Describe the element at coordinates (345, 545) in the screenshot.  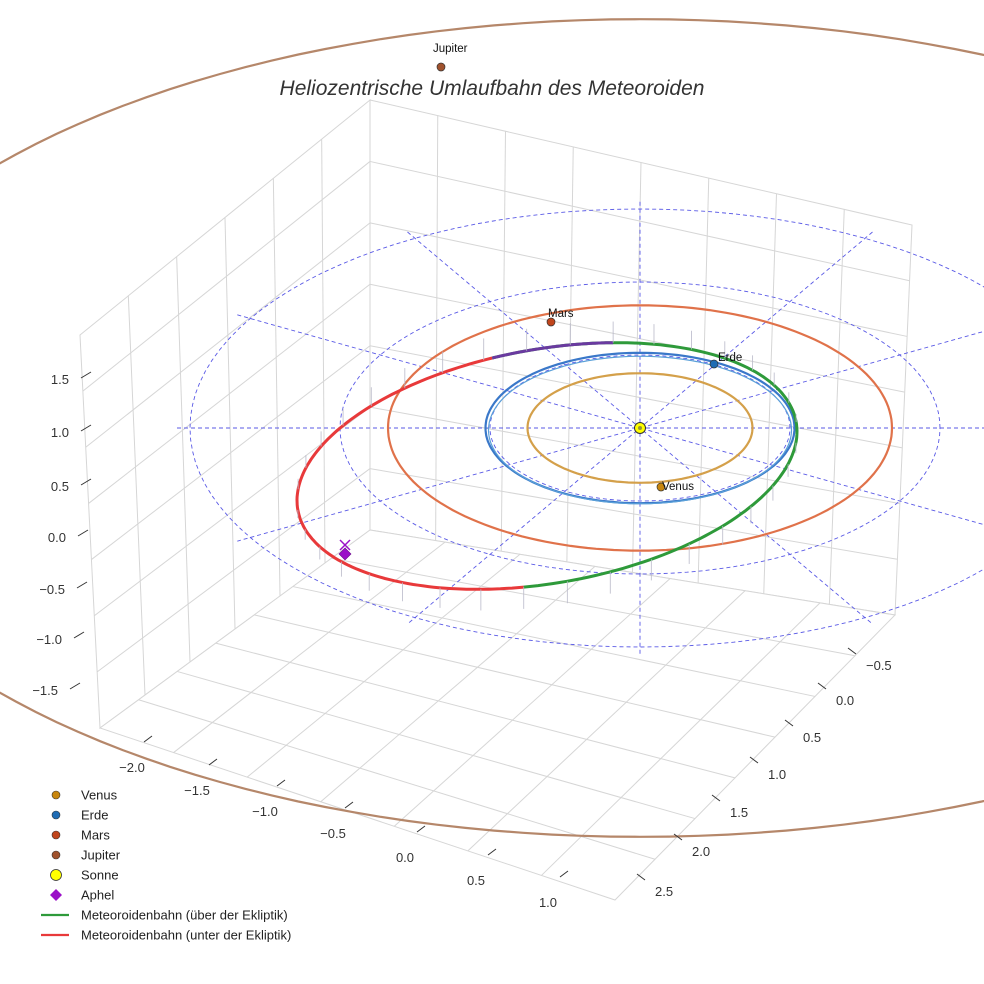
I see `aphelion-cross` at that location.